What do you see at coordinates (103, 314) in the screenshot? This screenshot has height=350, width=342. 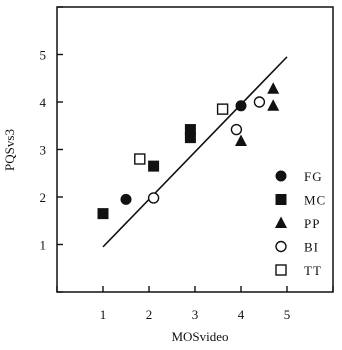 I see `x-tick-label: 1` at bounding box center [103, 314].